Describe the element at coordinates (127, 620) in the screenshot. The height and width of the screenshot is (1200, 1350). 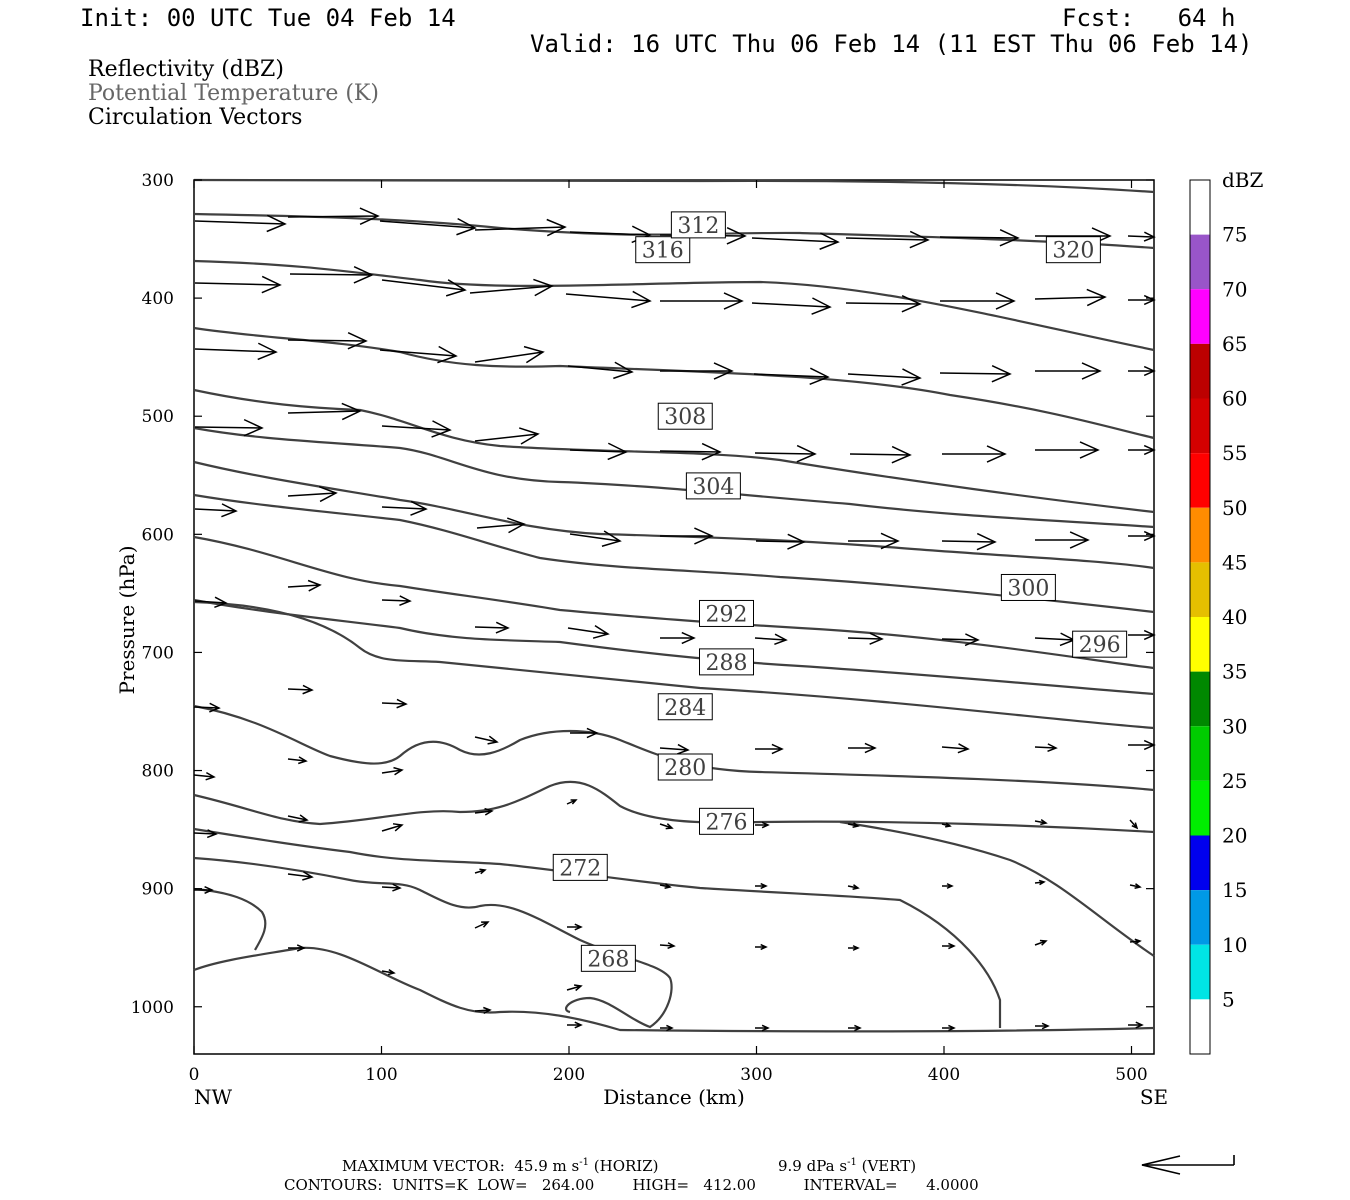
I see `y-axis-label: Pressure (hPa)` at that location.